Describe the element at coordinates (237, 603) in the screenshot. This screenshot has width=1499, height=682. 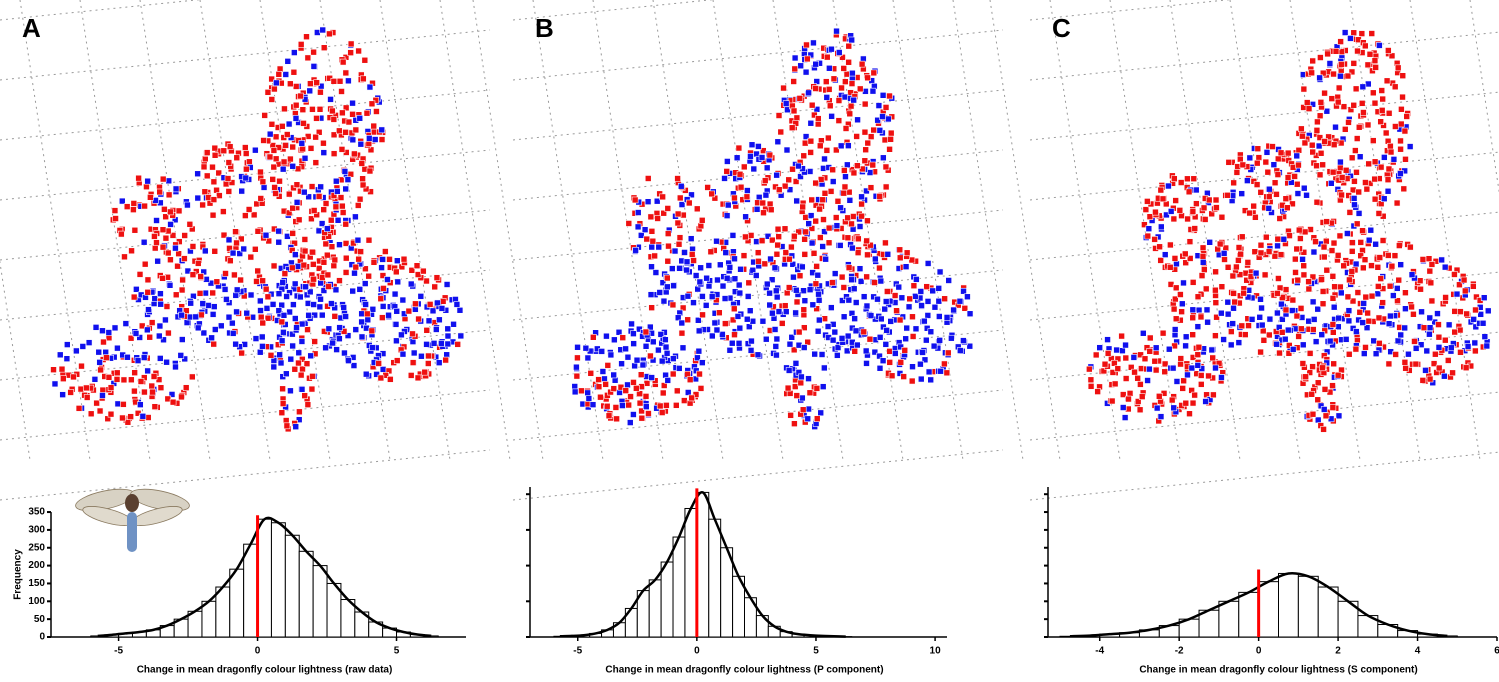
I see `bar` at that location.